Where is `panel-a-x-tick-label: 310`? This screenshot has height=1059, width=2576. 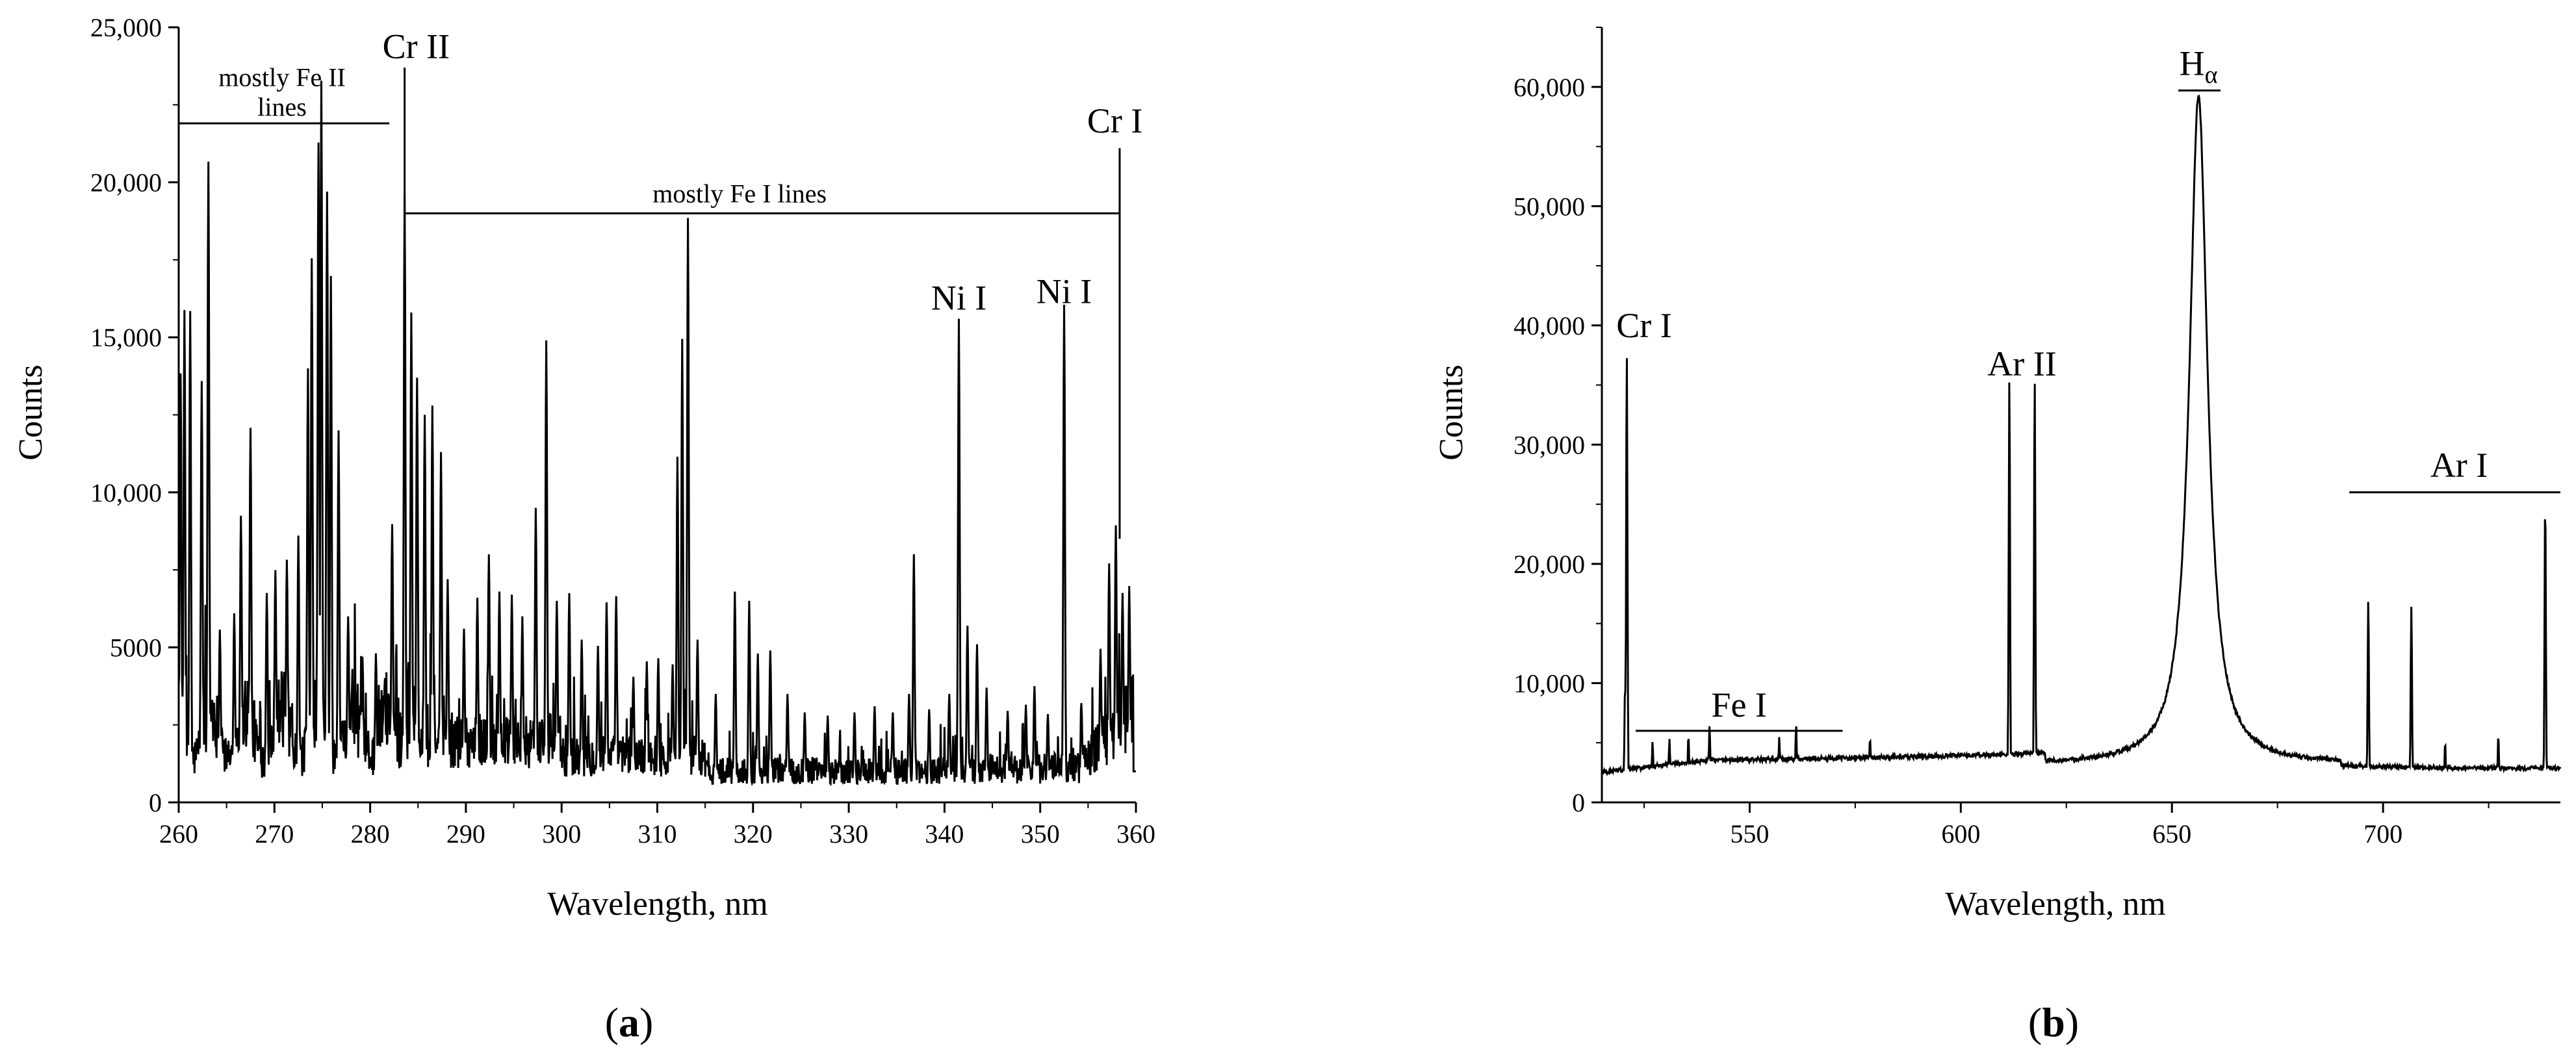 panel-a-x-tick-label: 310 is located at coordinates (658, 833).